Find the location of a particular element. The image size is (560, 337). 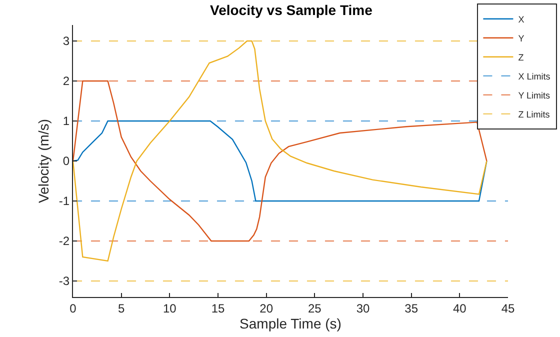

x-tick-label: 20 is located at coordinates (267, 308).